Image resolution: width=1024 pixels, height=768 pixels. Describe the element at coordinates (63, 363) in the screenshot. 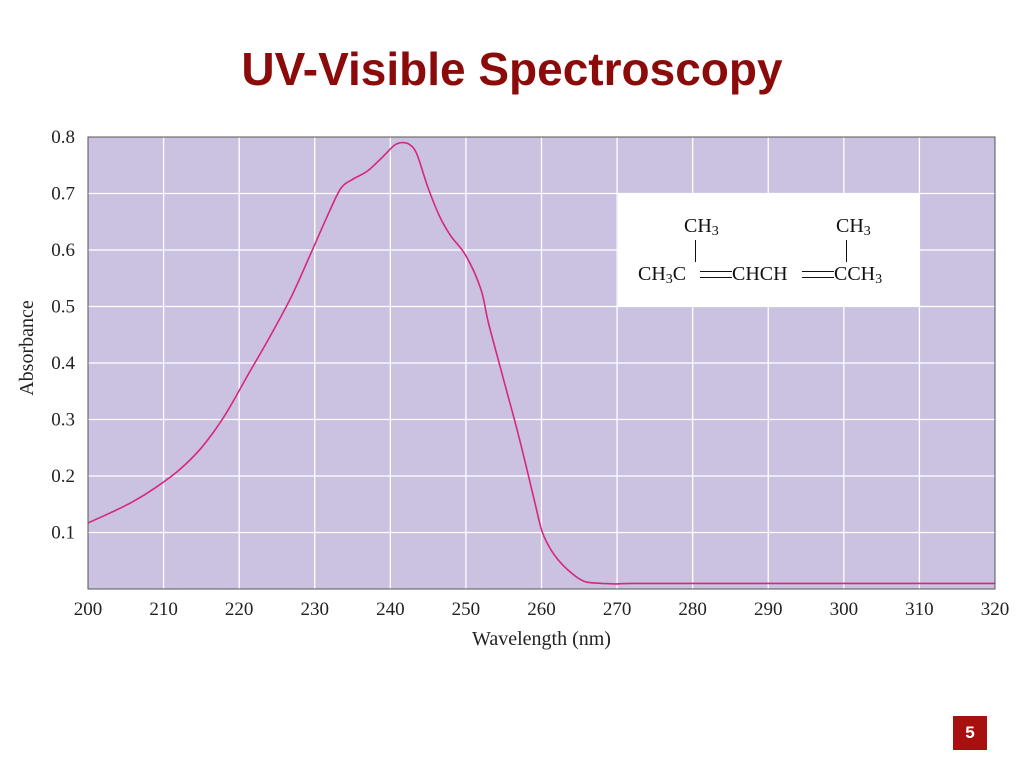

I see `y-tick-label: 0.4` at that location.